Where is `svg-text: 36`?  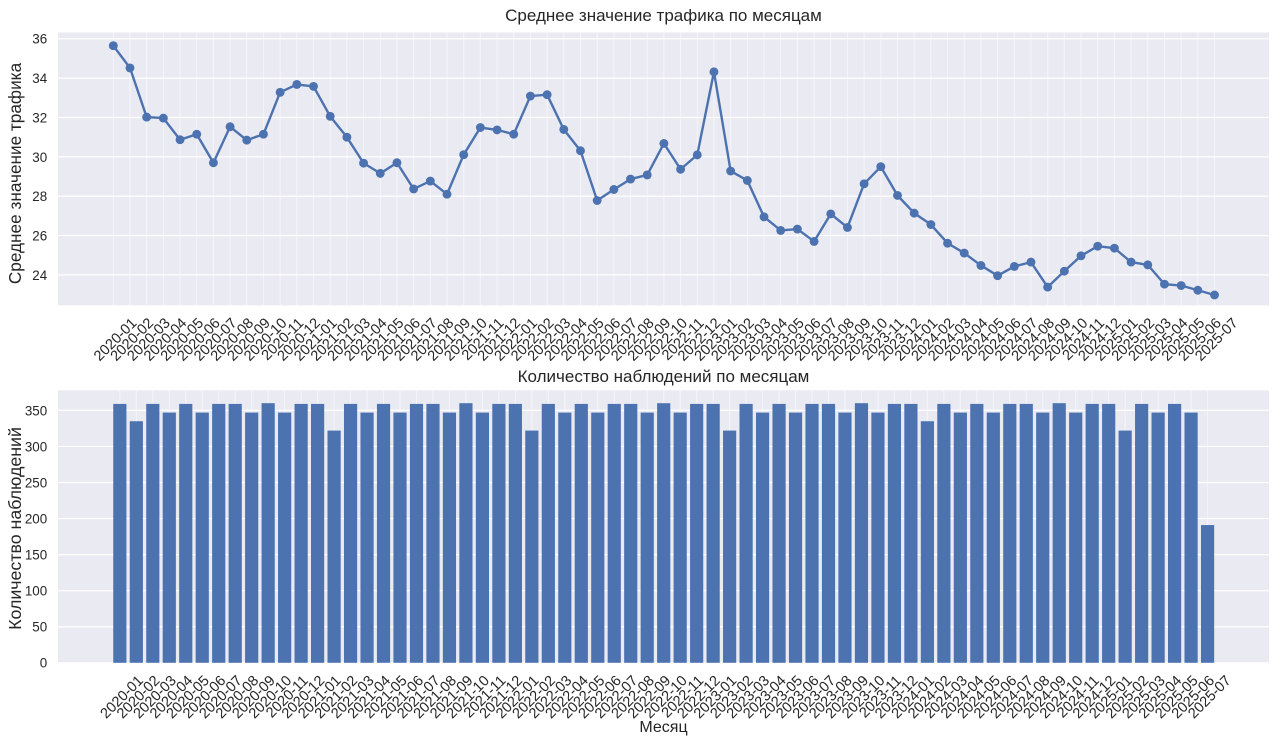 svg-text: 36 is located at coordinates (39, 39).